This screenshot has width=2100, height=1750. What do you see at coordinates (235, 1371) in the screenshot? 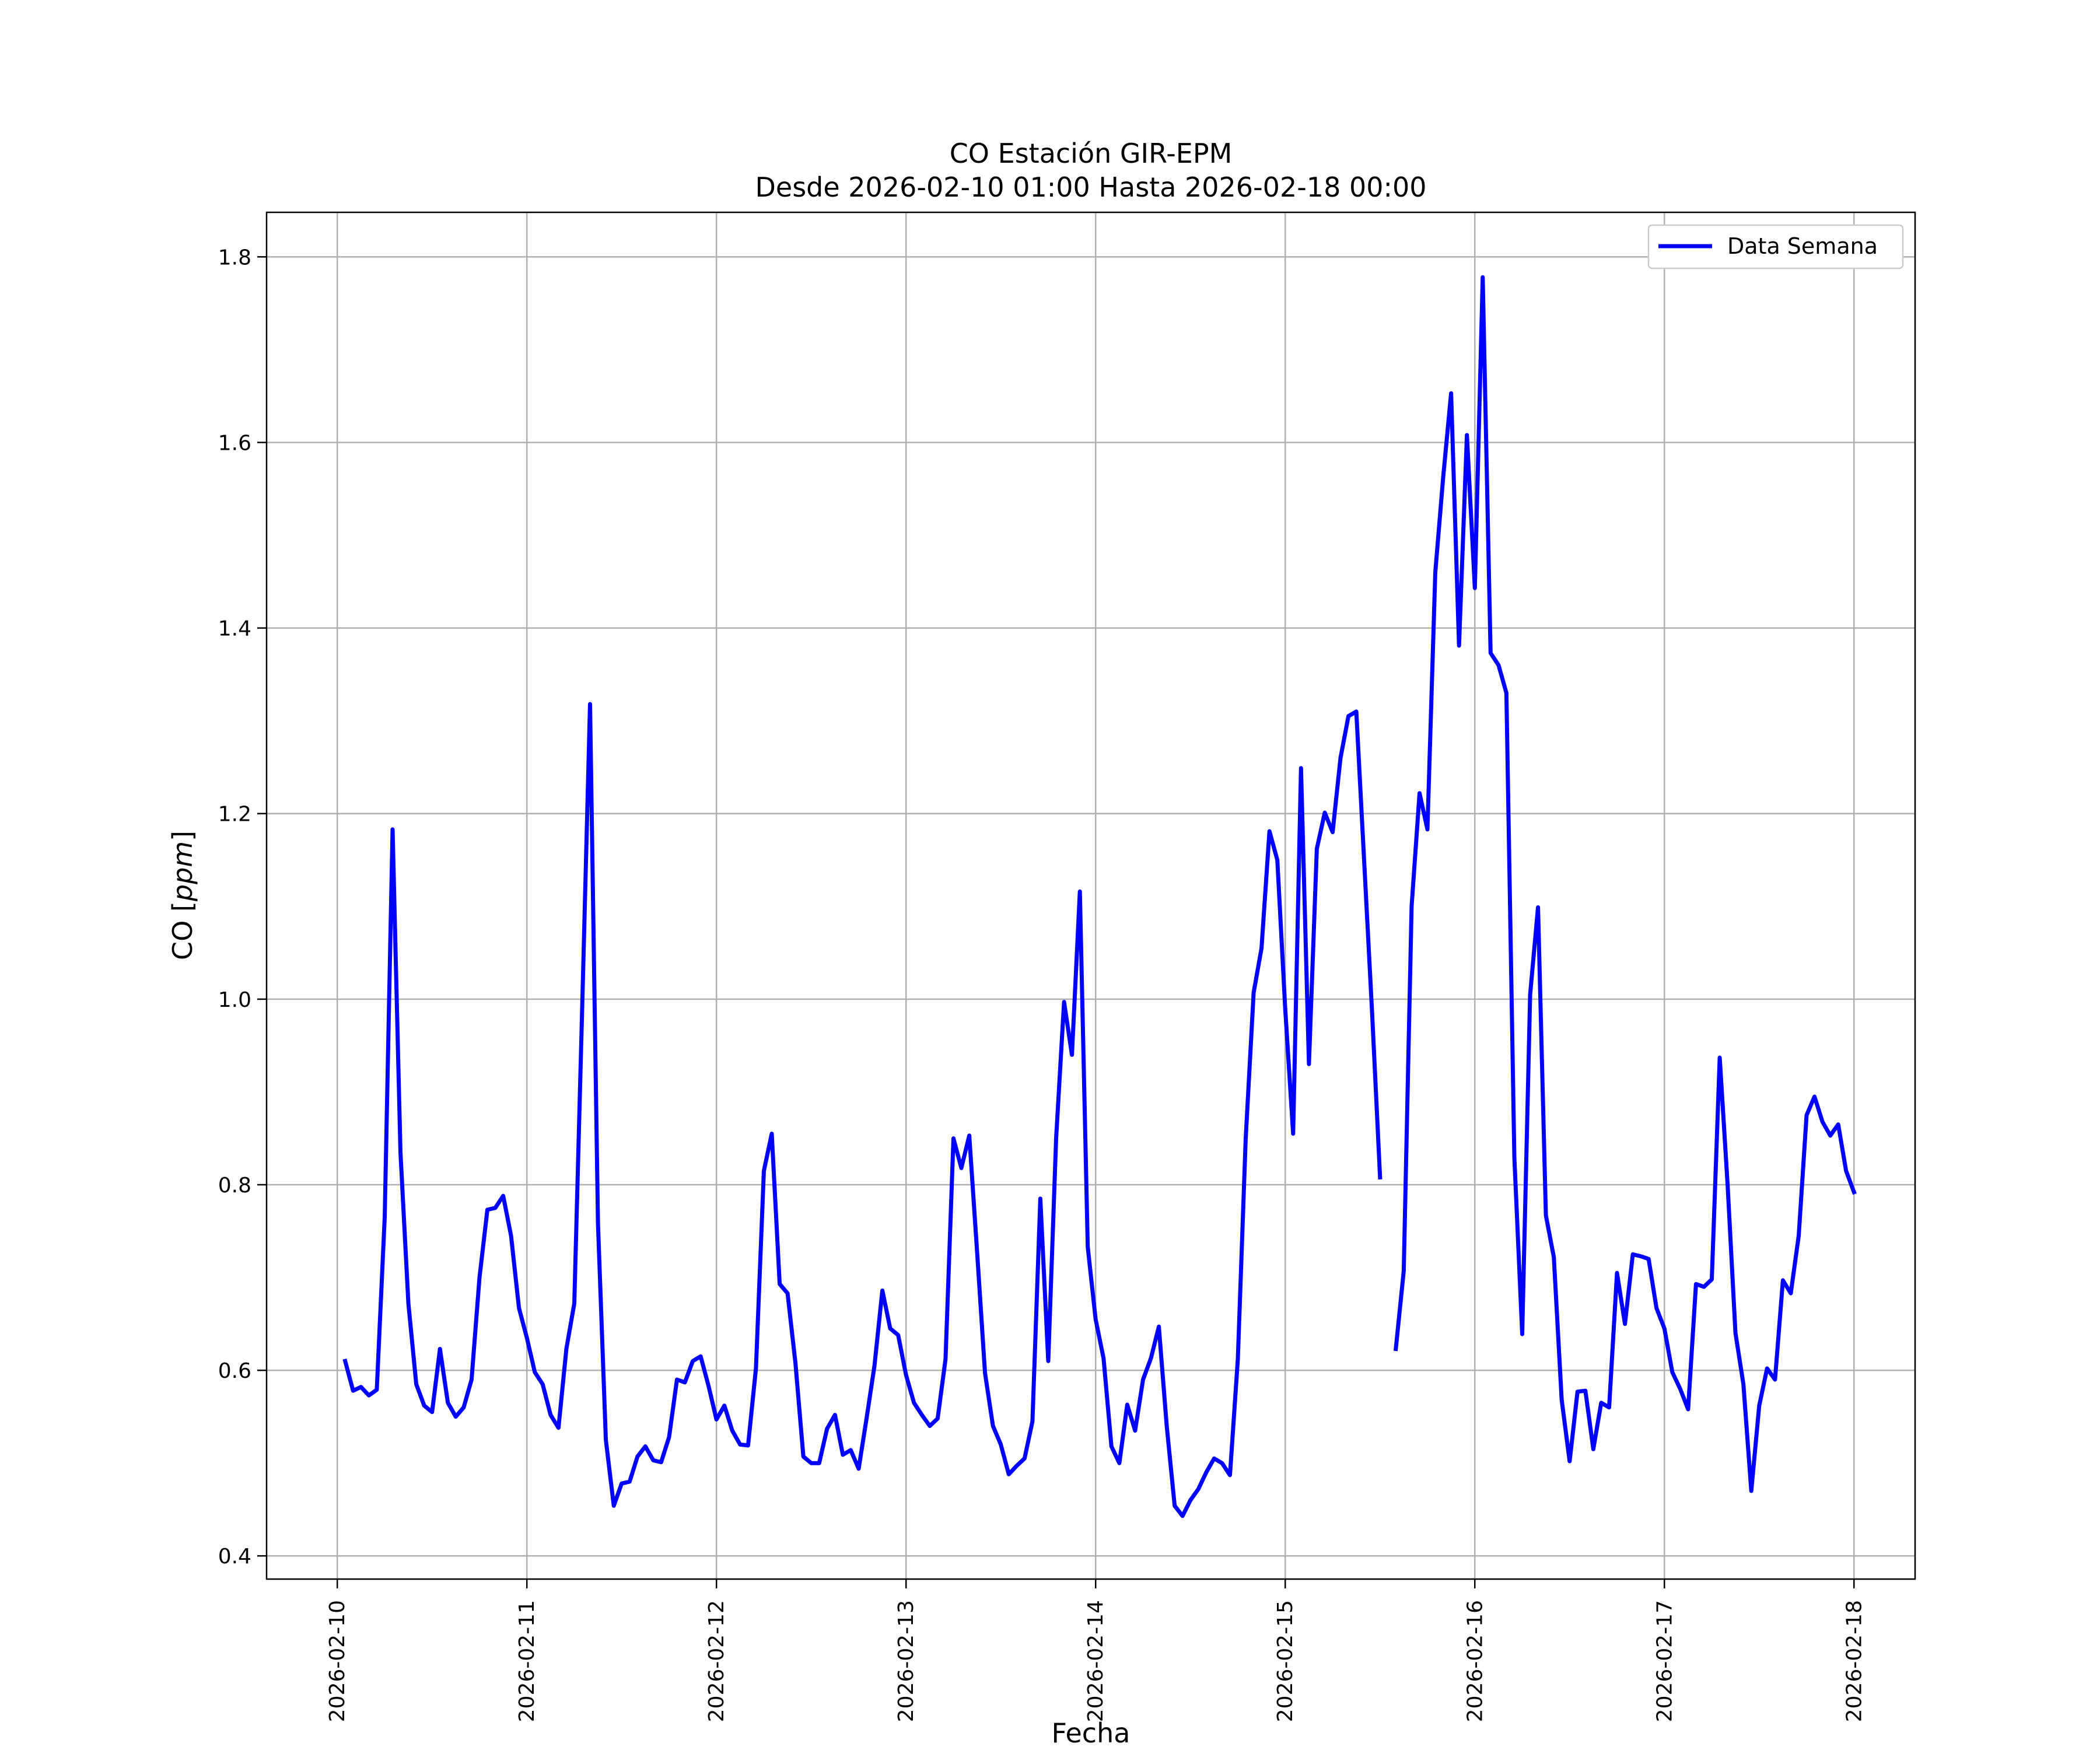
I see `y-tick-label: 0.6` at bounding box center [235, 1371].